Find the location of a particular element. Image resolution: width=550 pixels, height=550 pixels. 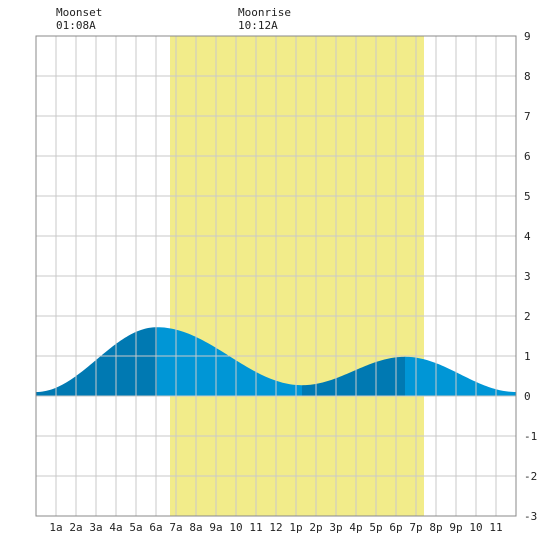

y-tick-label: 4 is located at coordinates (527, 236).